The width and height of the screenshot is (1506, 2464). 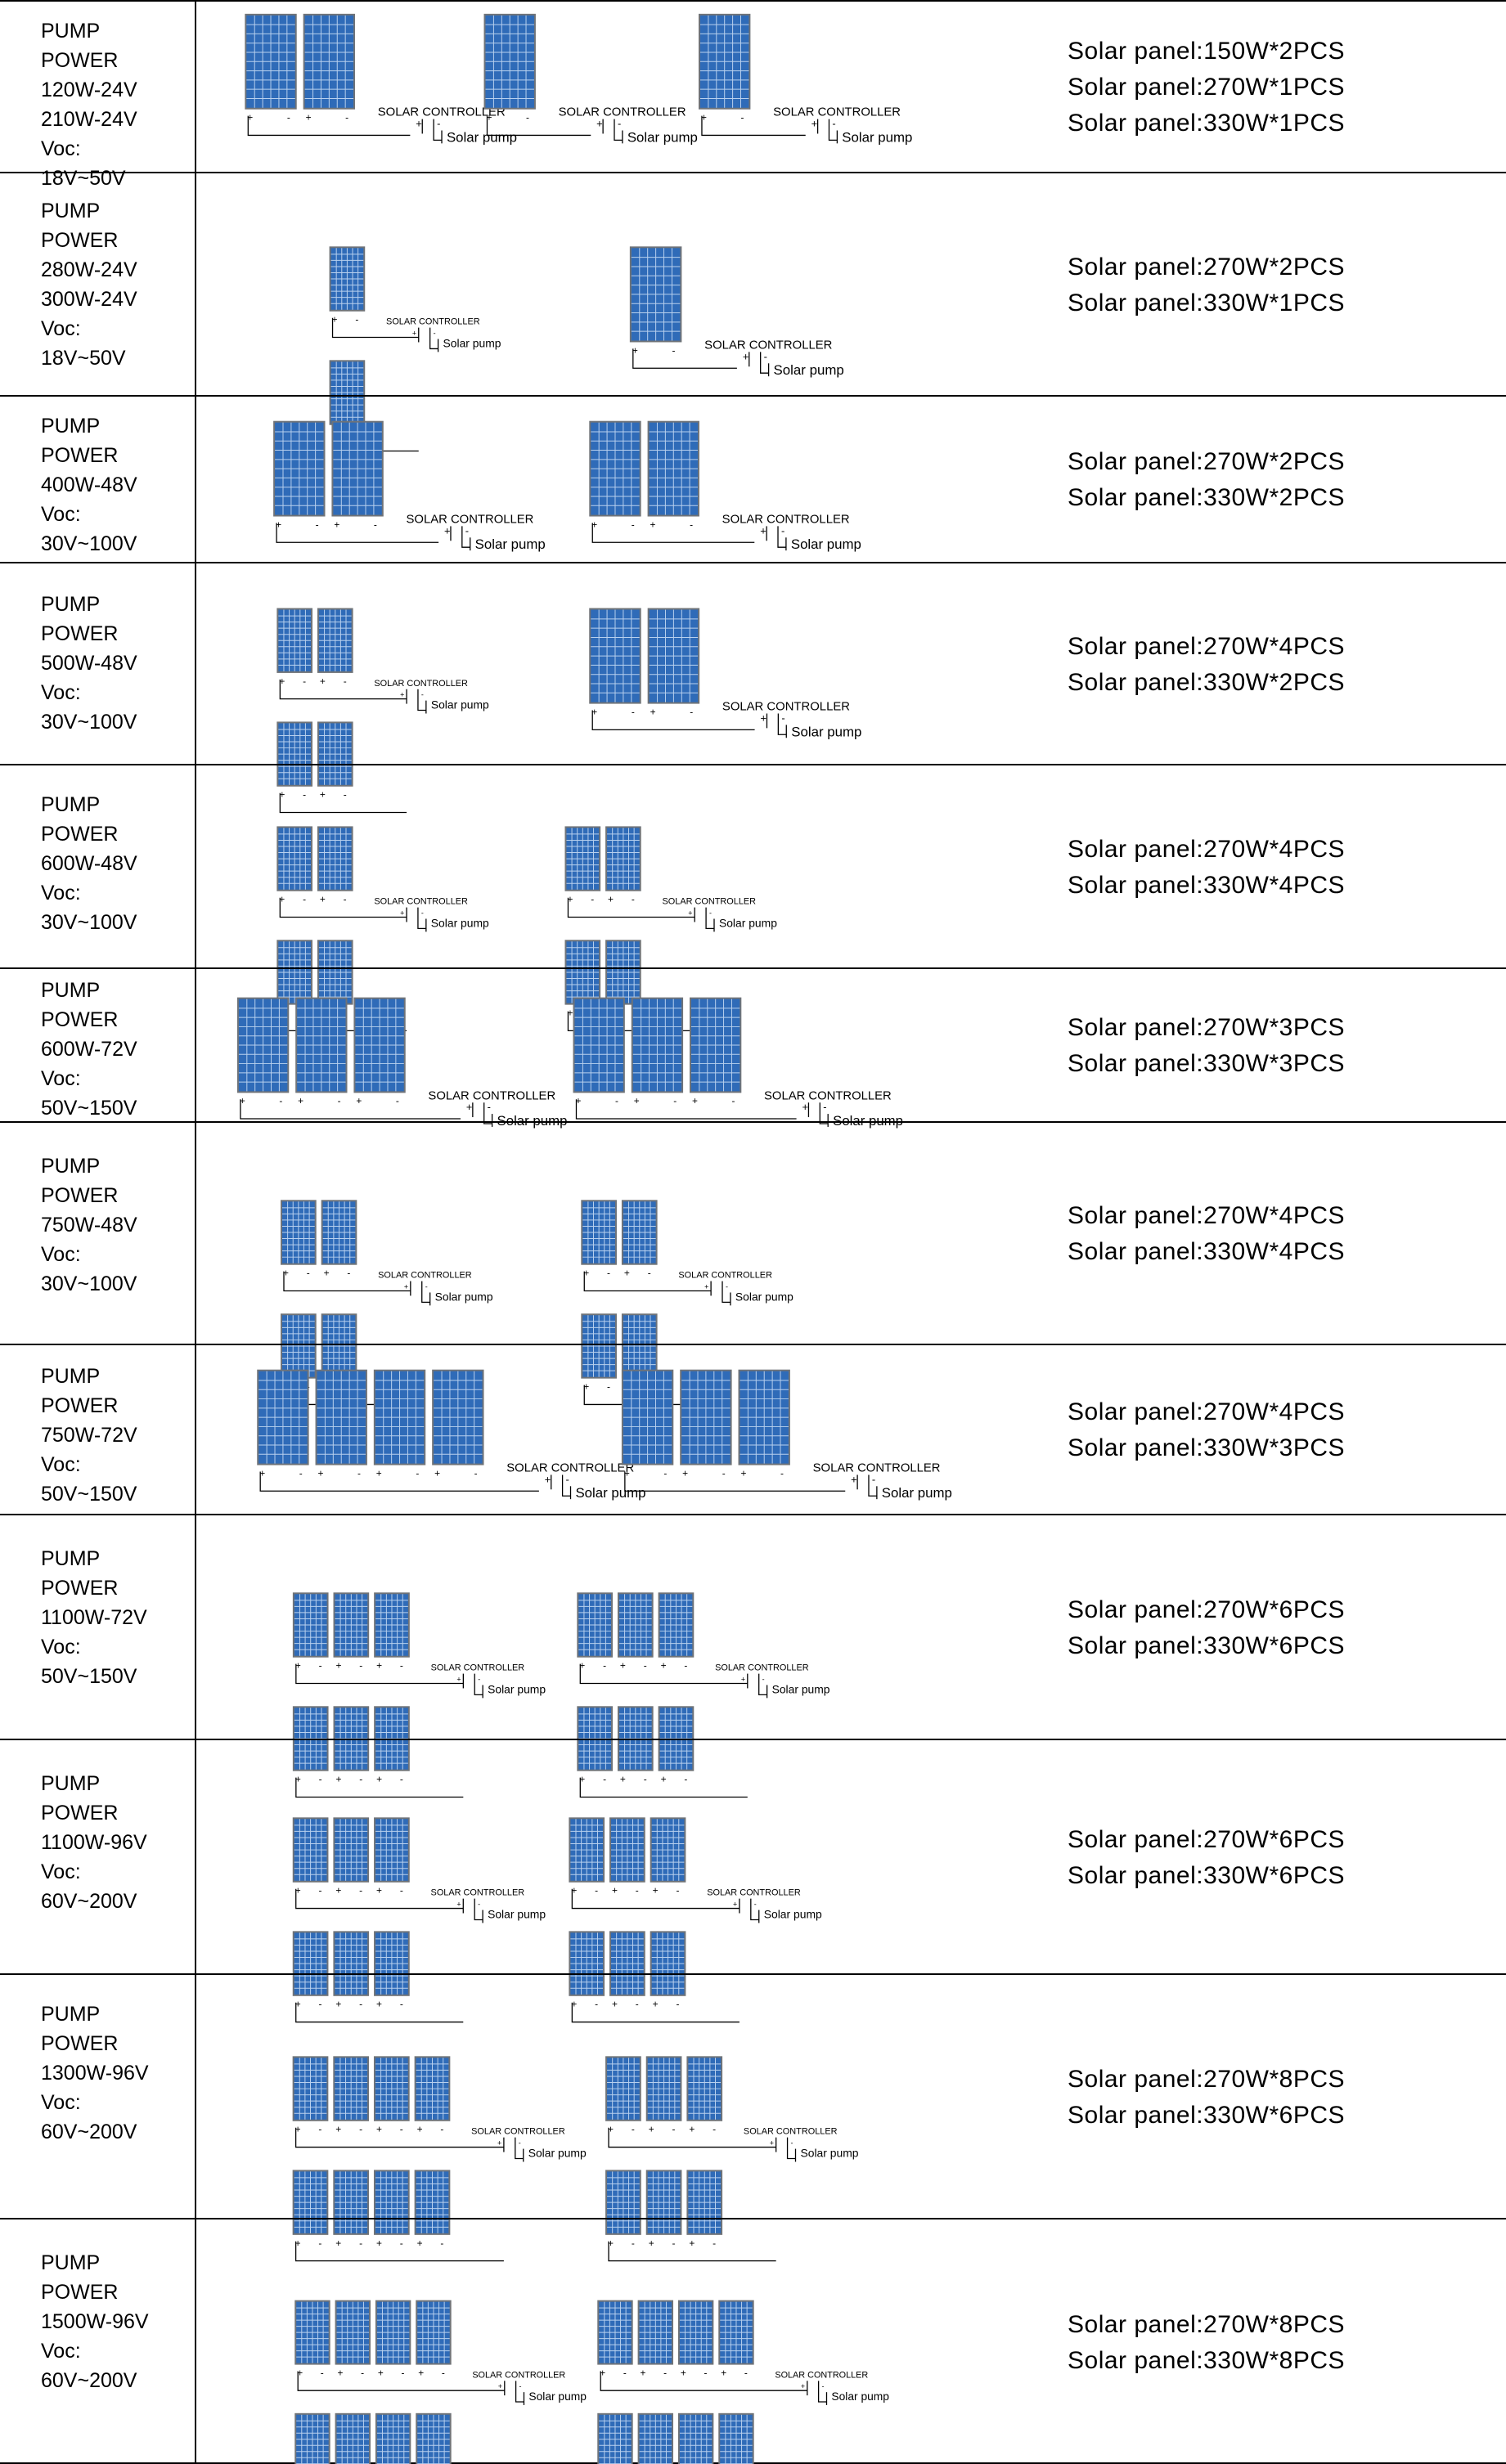 I want to click on wiring-diagram-1: +-+-SOLAR CONTROLLER+-Solar pump, so click(x=415, y=349).